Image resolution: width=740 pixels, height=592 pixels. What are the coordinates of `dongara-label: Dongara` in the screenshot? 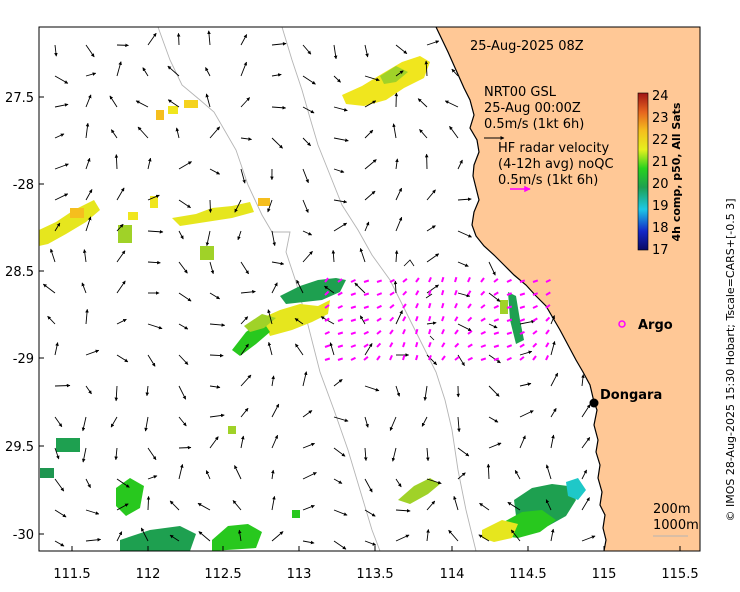 It's located at (631, 395).